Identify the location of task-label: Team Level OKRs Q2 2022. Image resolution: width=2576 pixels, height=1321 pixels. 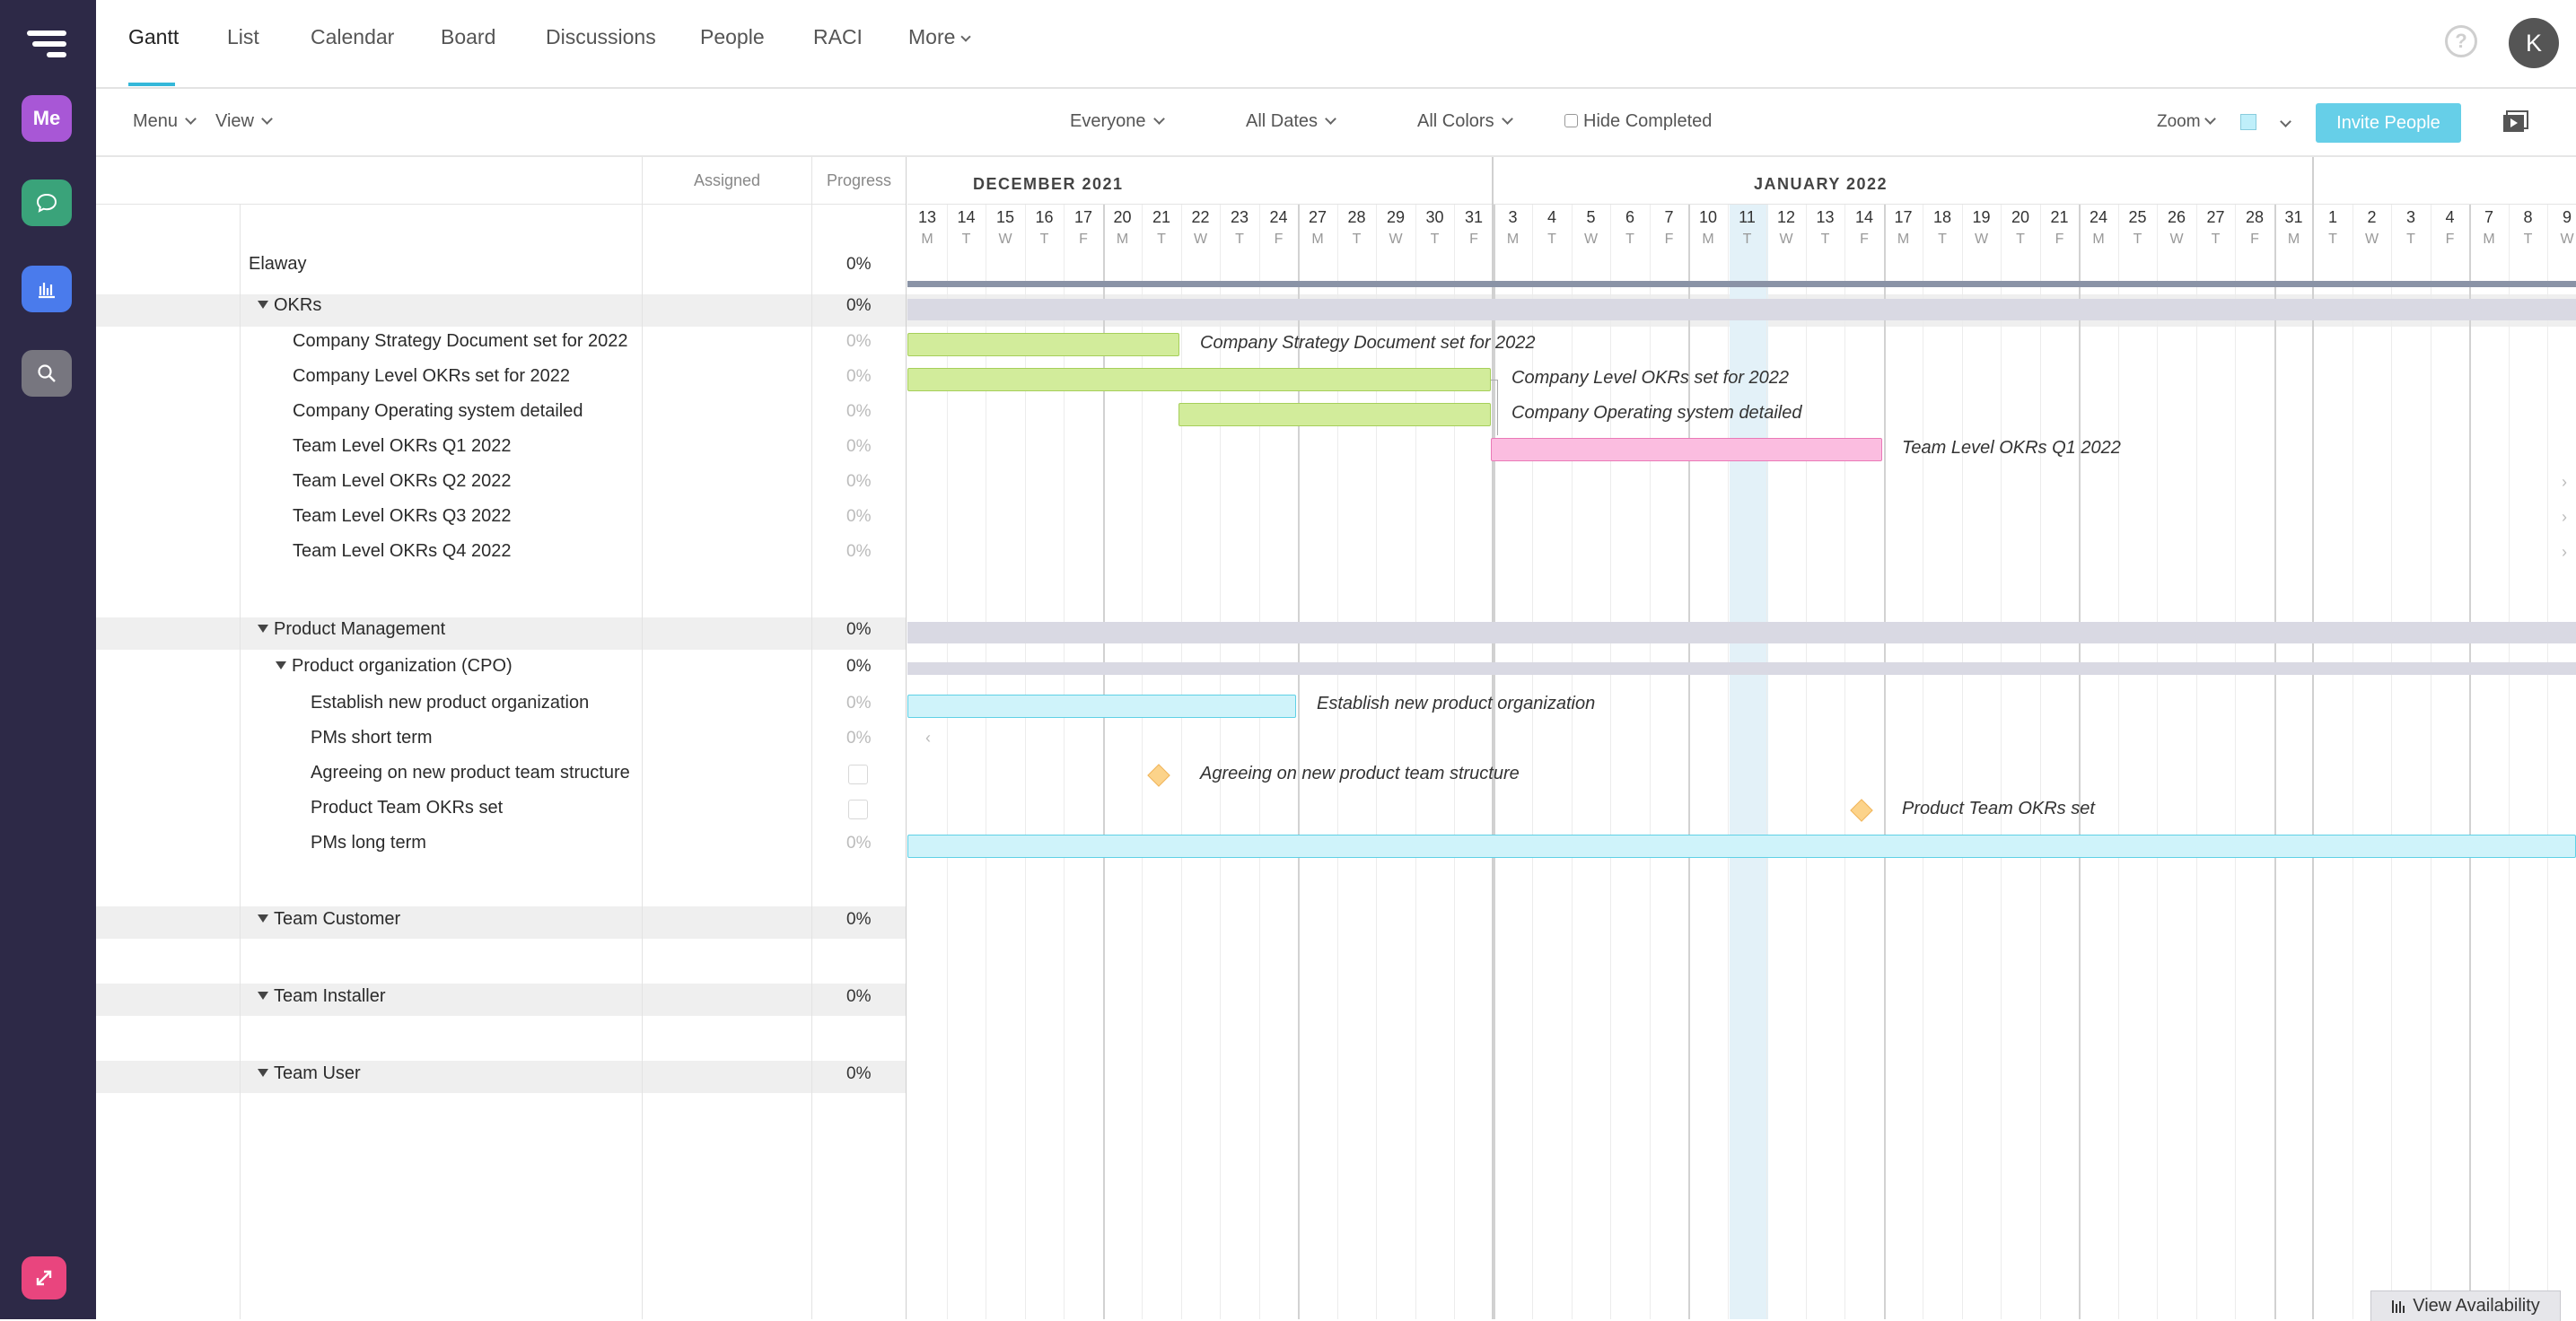
(402, 481).